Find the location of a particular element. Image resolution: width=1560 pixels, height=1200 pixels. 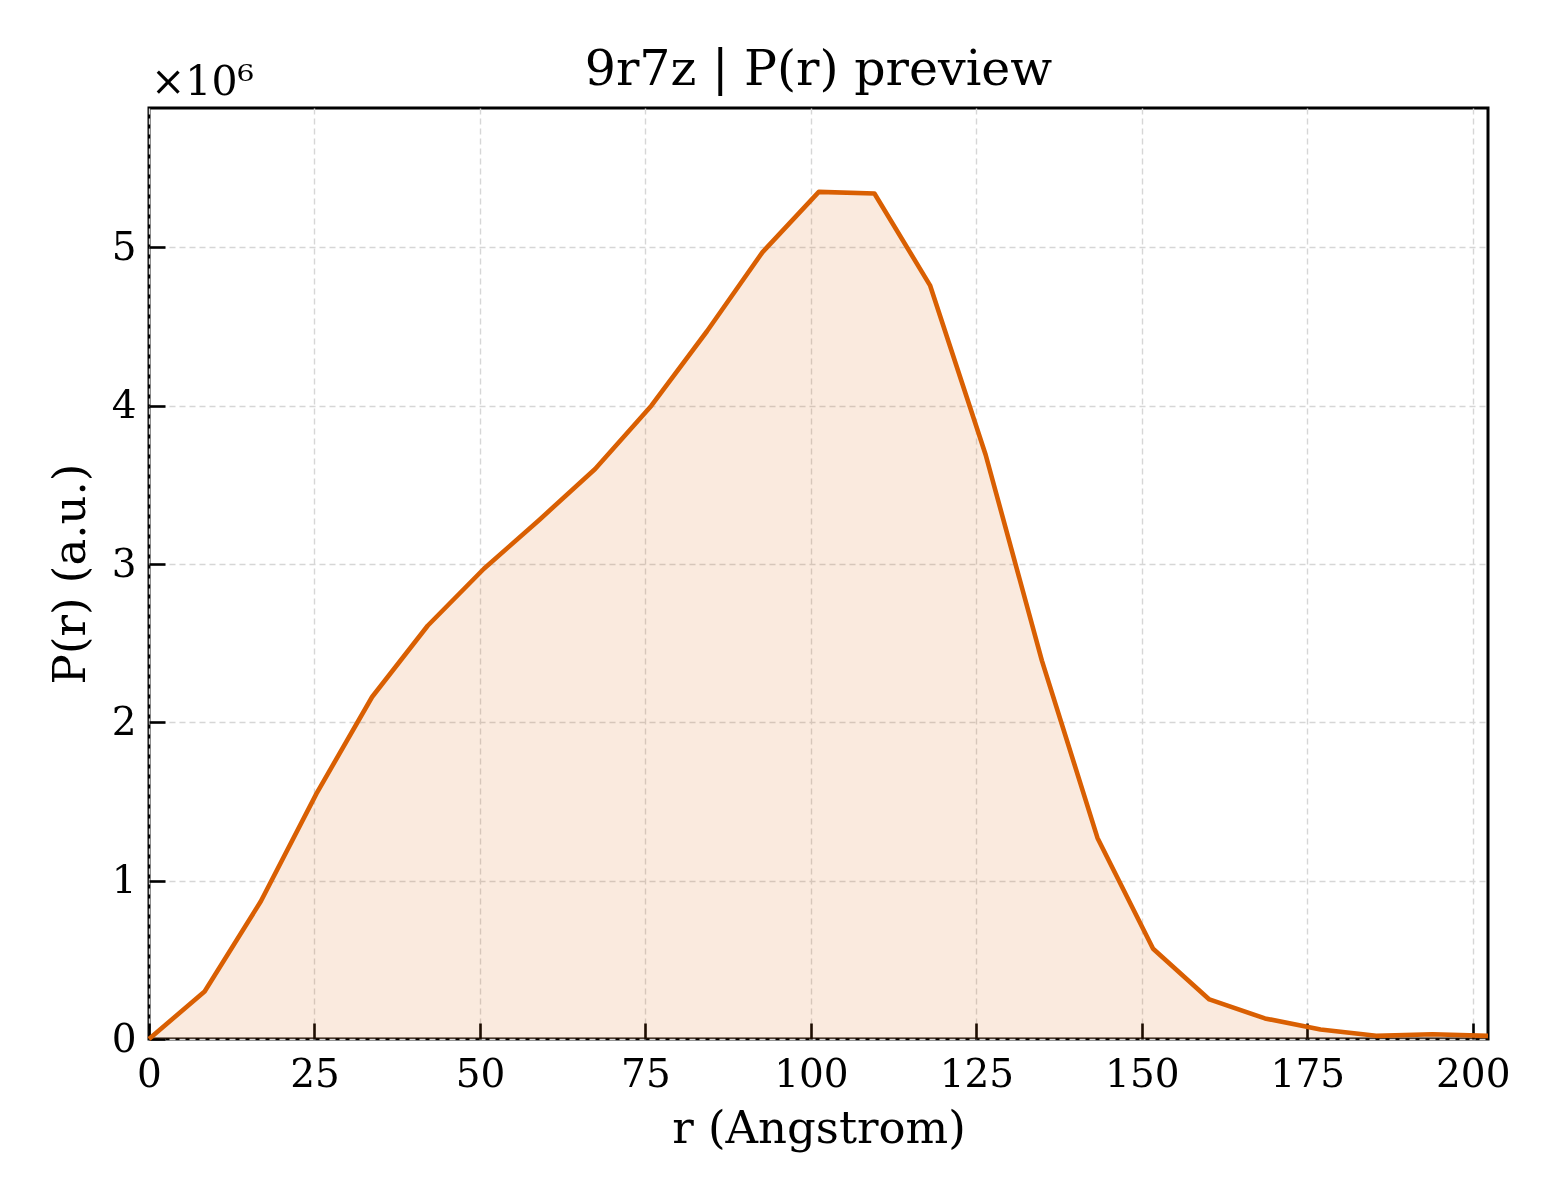

x-axis-title: r (Angstrom) is located at coordinates (819, 1127).